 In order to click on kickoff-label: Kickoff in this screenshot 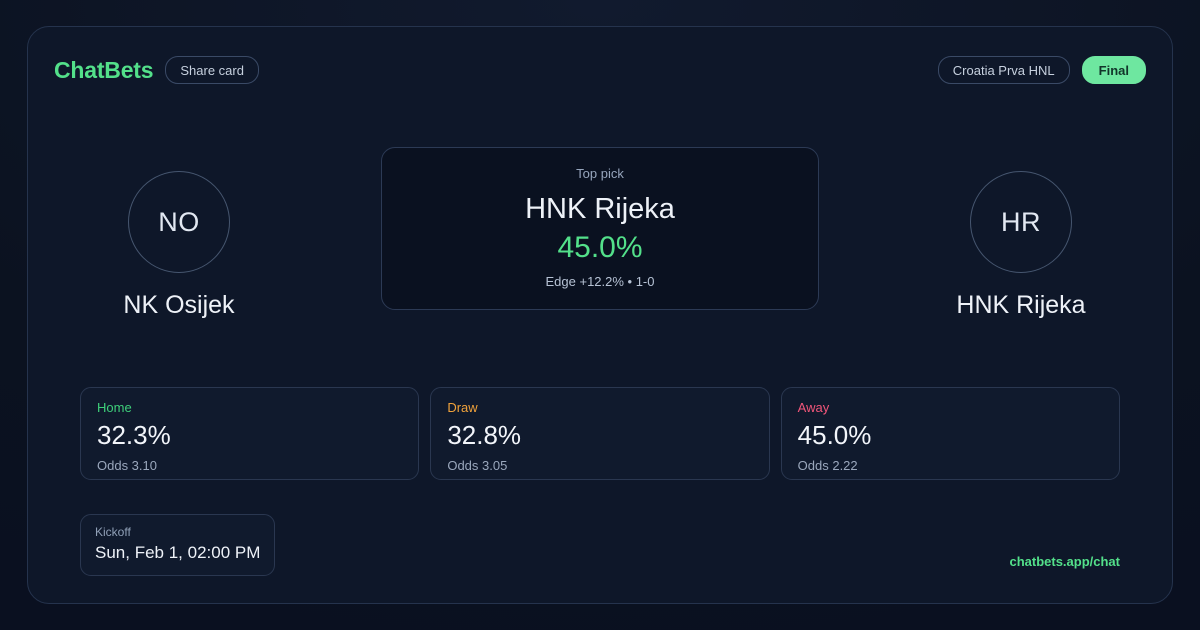, I will do `click(113, 531)`.